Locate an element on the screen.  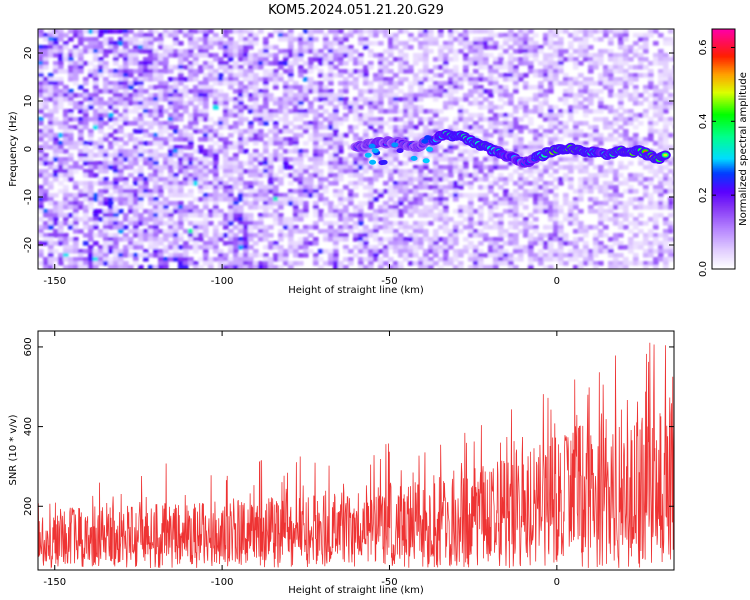
snr-y-tick-label: 600 is located at coordinates (28, 346).